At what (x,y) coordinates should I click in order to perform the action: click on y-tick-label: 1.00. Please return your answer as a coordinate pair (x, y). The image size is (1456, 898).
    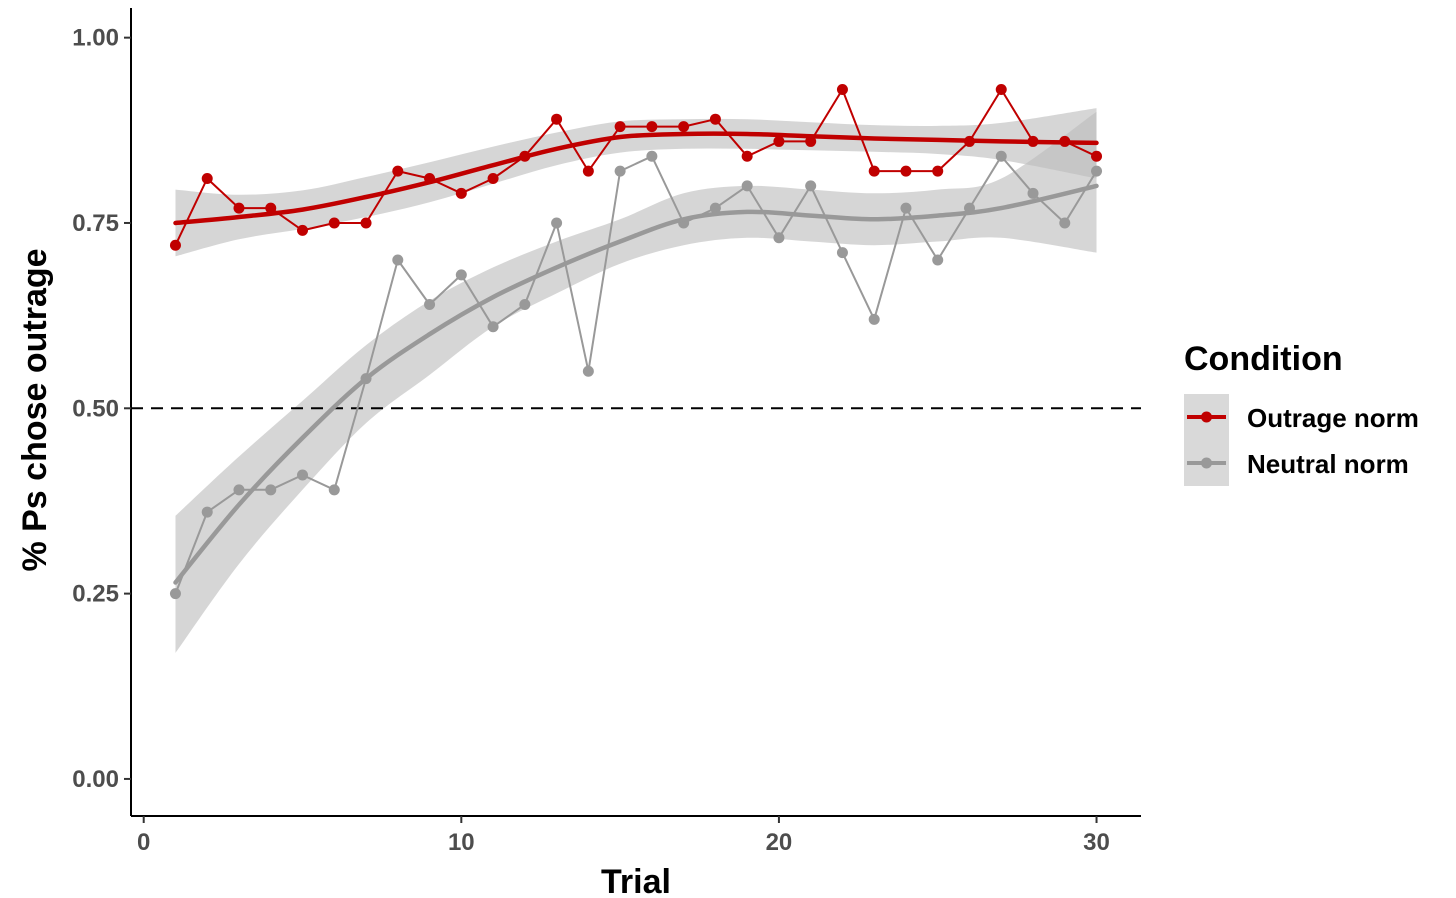
    Looking at the image, I should click on (95, 38).